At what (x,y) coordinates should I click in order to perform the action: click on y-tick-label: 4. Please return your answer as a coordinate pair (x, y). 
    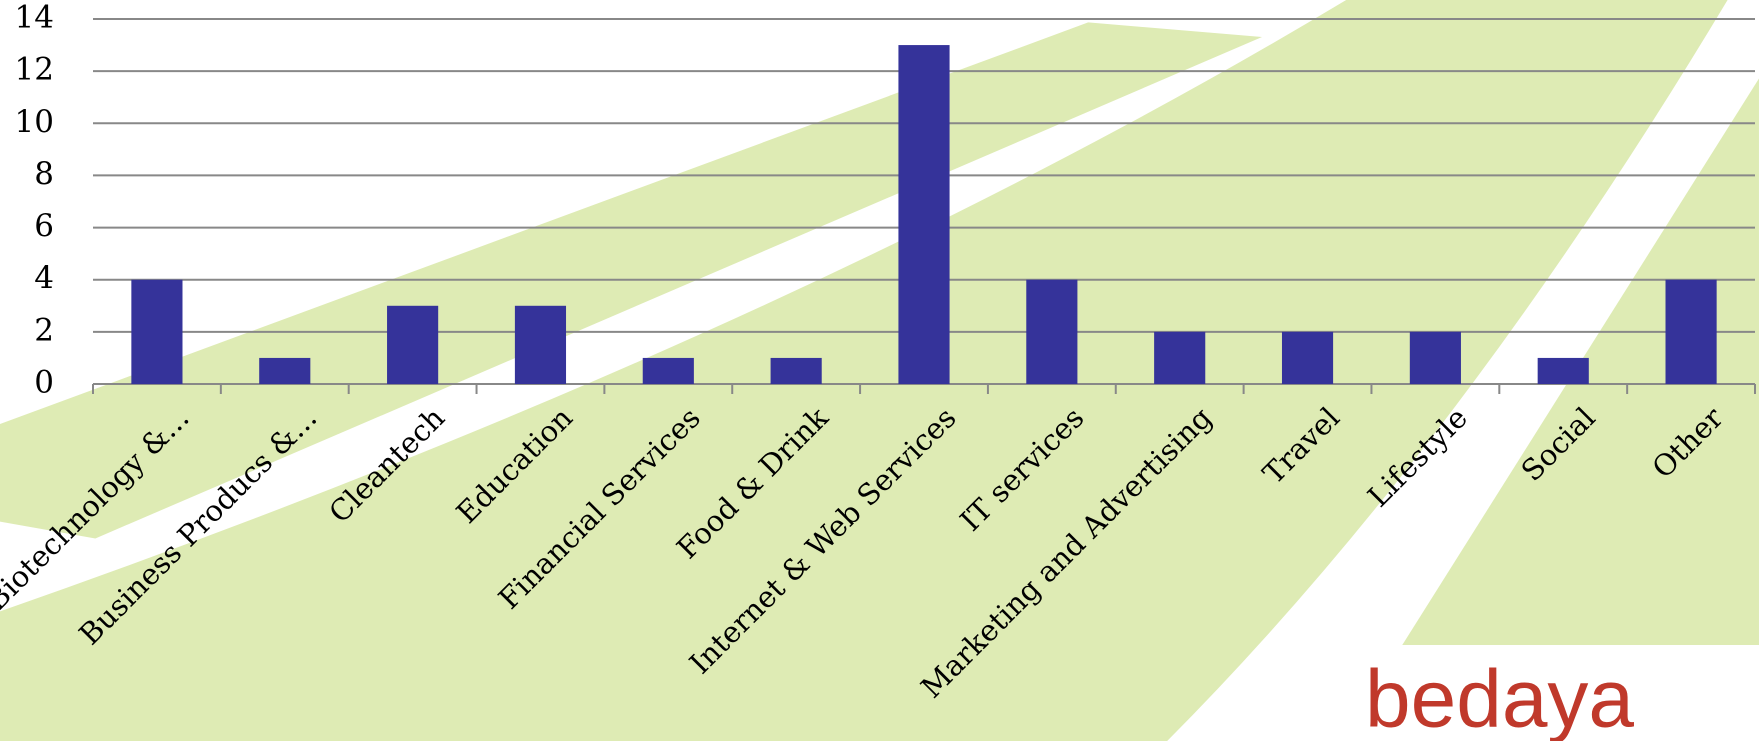
    Looking at the image, I should click on (44, 278).